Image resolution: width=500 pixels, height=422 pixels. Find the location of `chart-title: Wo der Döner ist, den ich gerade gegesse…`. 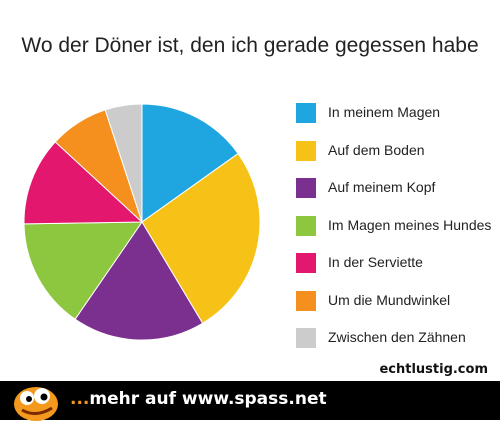

chart-title: Wo der Döner ist, den ich gerade gegesse… is located at coordinates (250, 45).